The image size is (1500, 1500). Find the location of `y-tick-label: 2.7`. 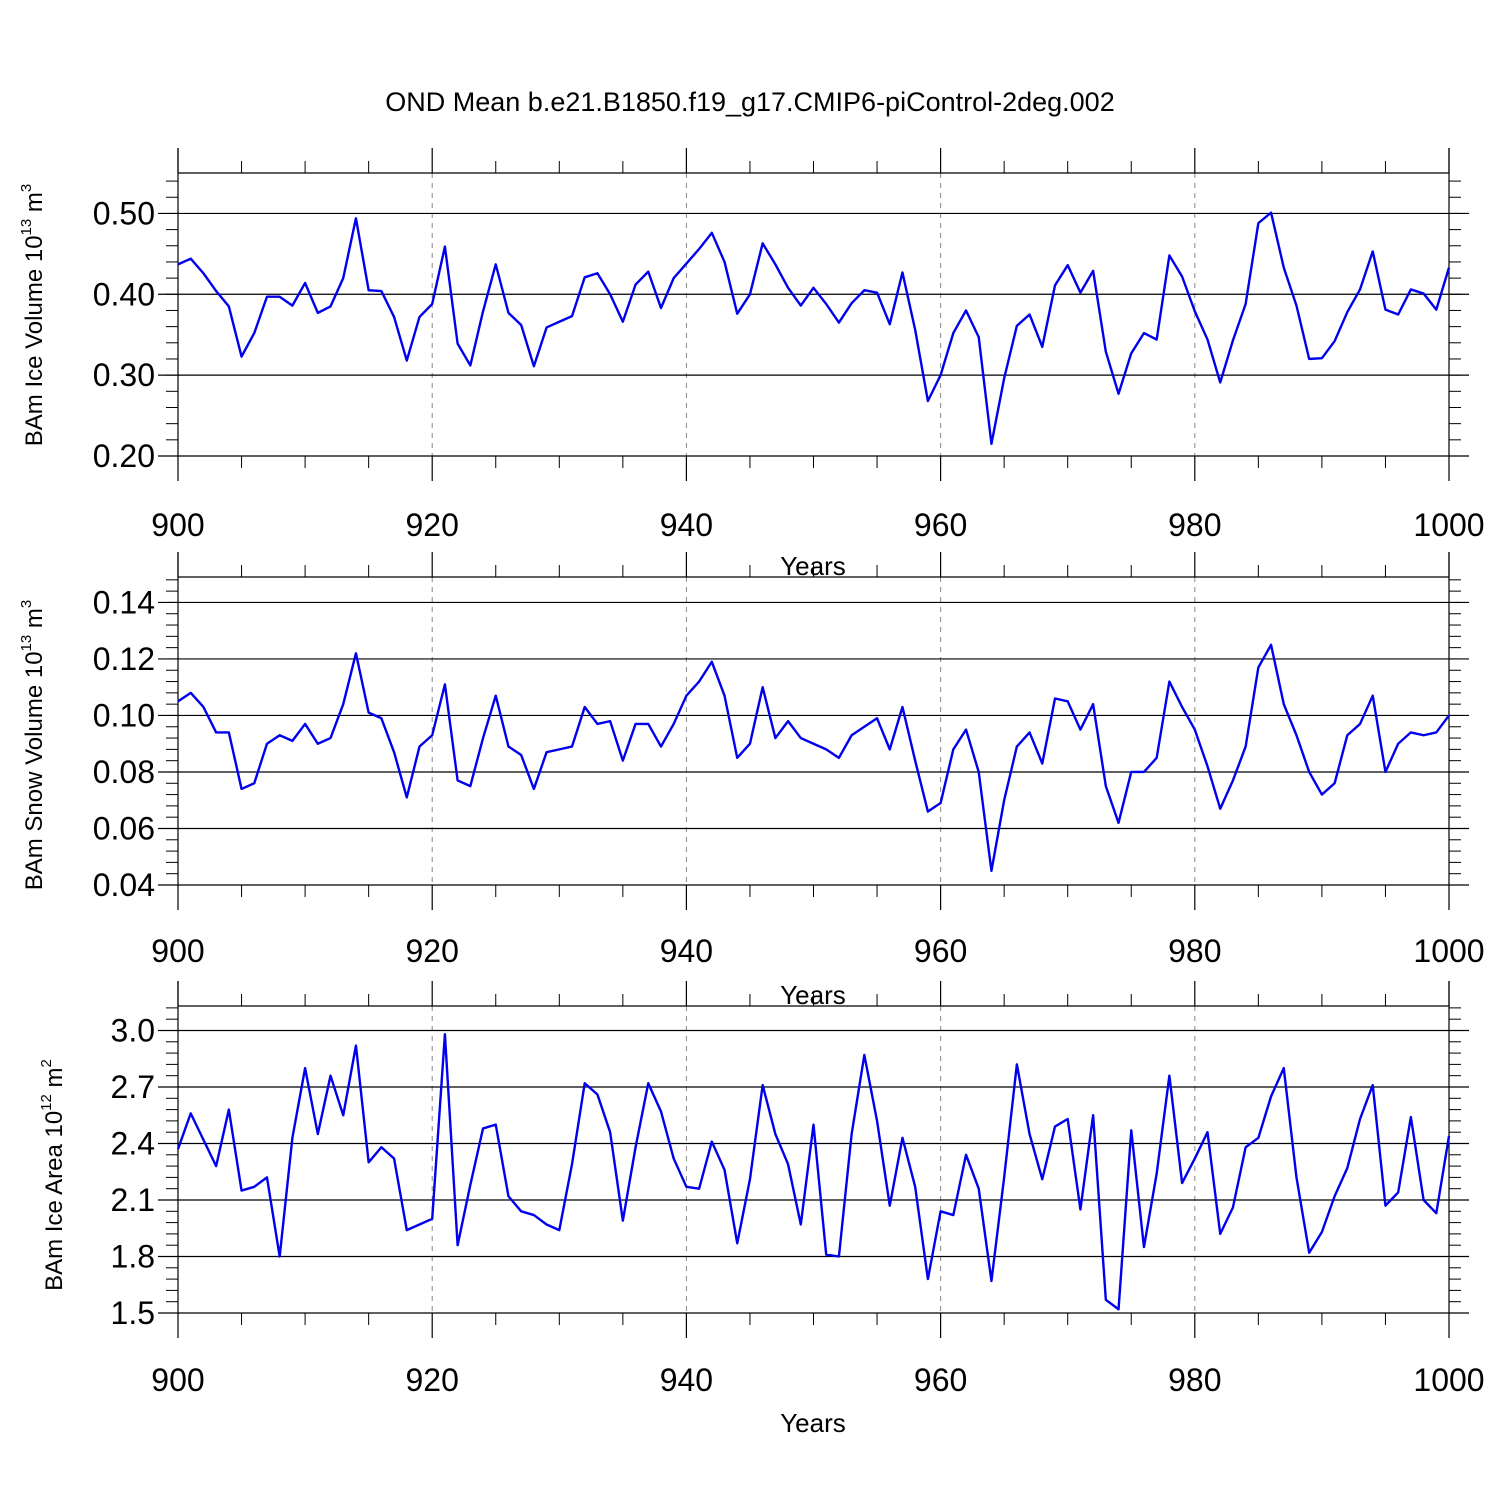

y-tick-label: 2.7 is located at coordinates (133, 1087).